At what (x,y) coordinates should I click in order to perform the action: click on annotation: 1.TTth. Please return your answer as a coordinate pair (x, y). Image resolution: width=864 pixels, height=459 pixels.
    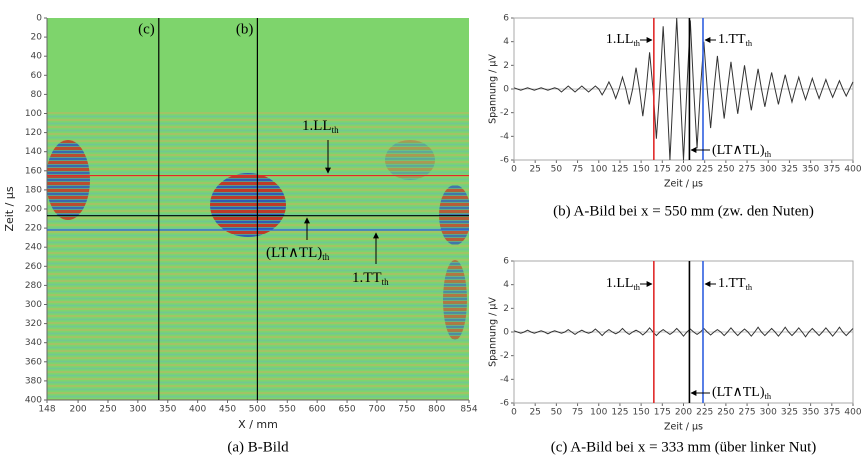
    Looking at the image, I should click on (735, 40).